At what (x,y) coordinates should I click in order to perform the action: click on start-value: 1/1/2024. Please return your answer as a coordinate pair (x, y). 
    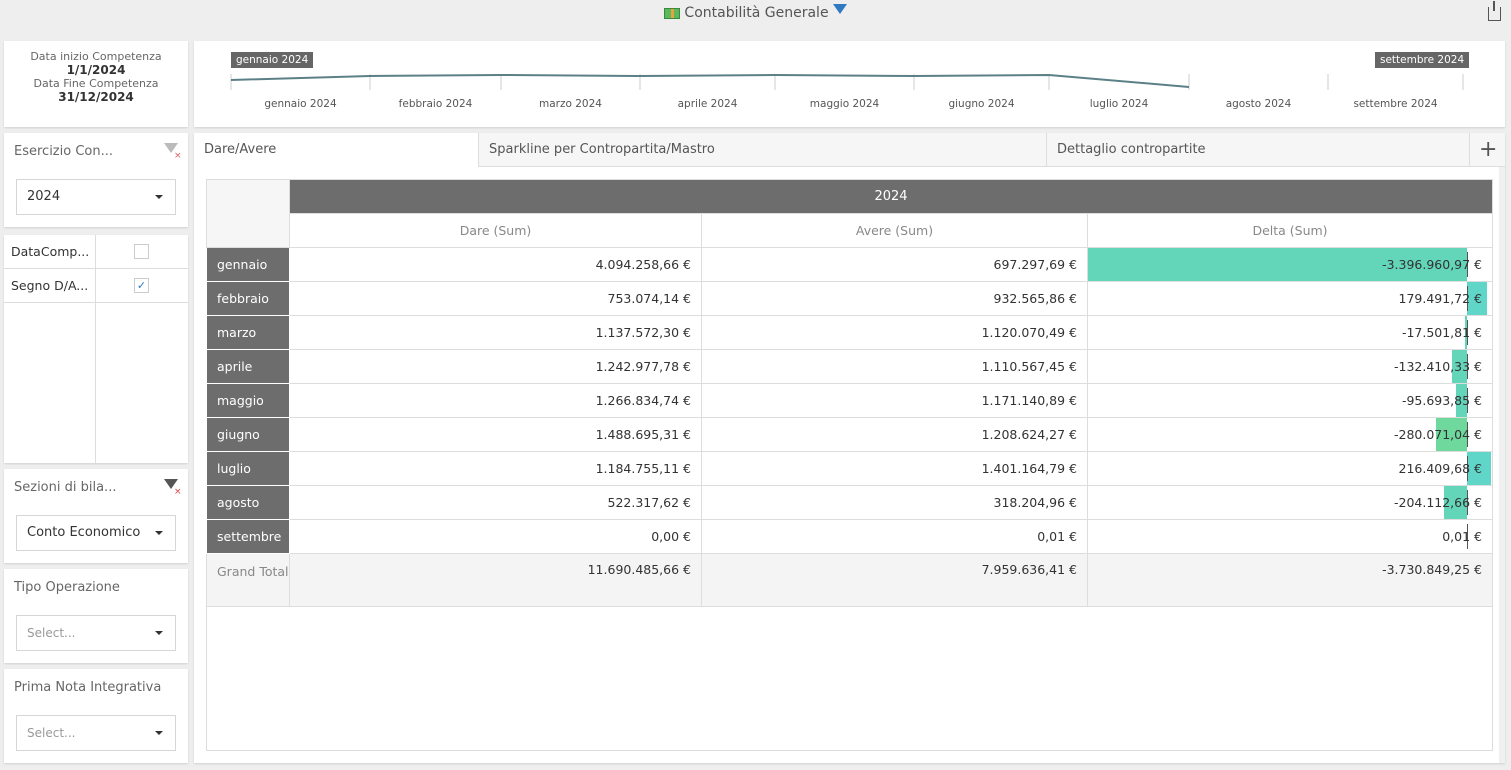
    Looking at the image, I should click on (96, 70).